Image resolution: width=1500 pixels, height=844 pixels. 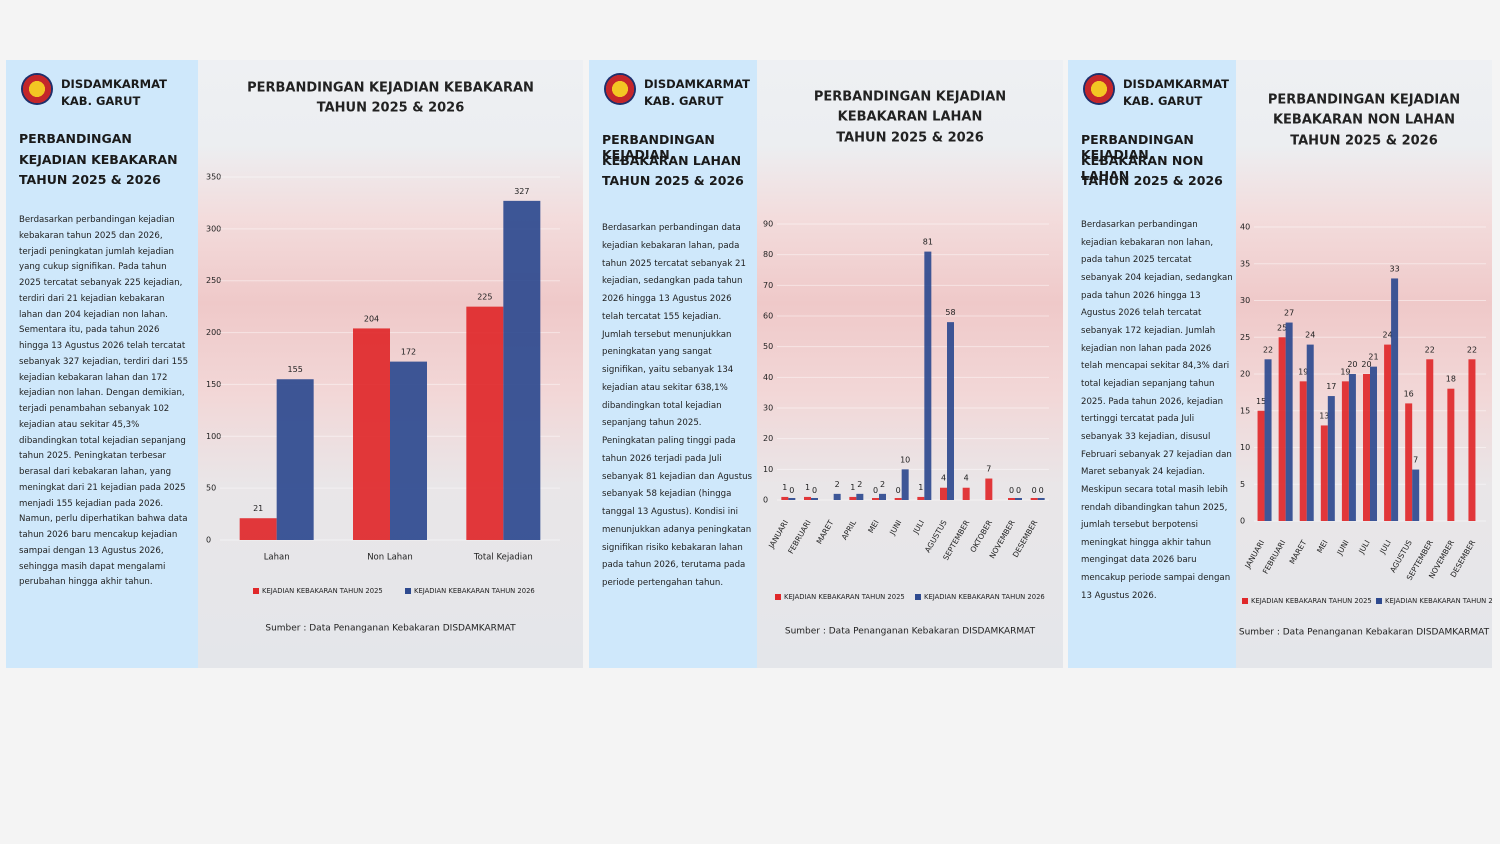 What do you see at coordinates (1394, 268) in the screenshot?
I see `value-label: 33` at bounding box center [1394, 268].